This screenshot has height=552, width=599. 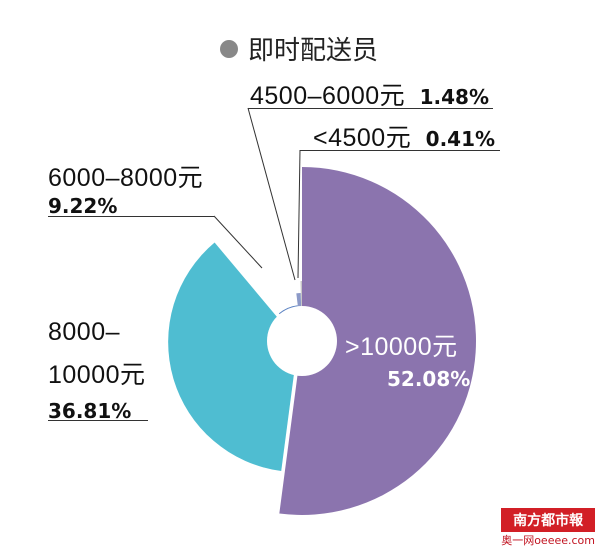 What do you see at coordinates (460, 139) in the screenshot?
I see `label-lt4500-pct: 0.41%` at bounding box center [460, 139].